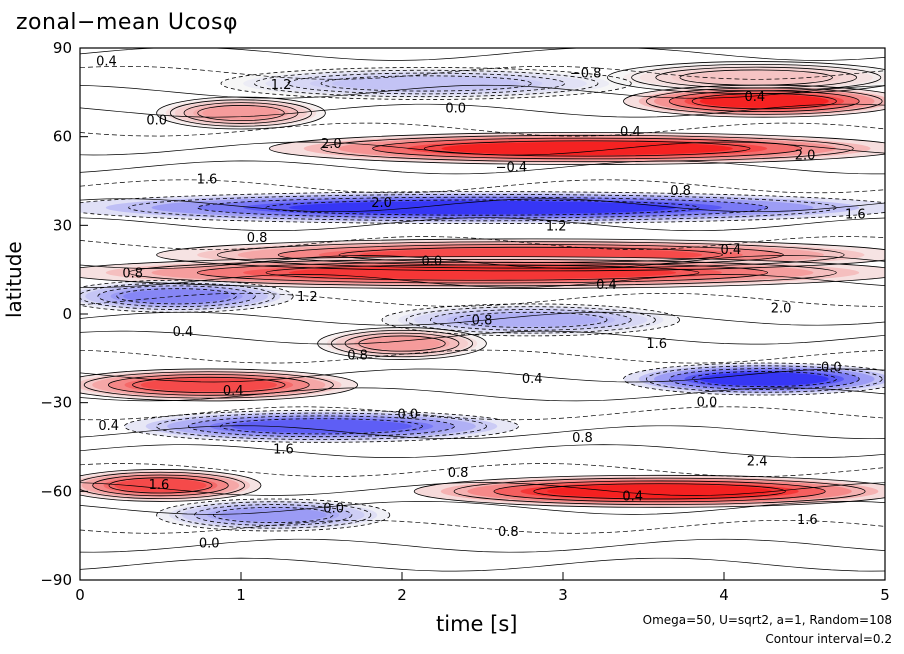  I want to click on x-tick-label: 0, so click(80, 595).